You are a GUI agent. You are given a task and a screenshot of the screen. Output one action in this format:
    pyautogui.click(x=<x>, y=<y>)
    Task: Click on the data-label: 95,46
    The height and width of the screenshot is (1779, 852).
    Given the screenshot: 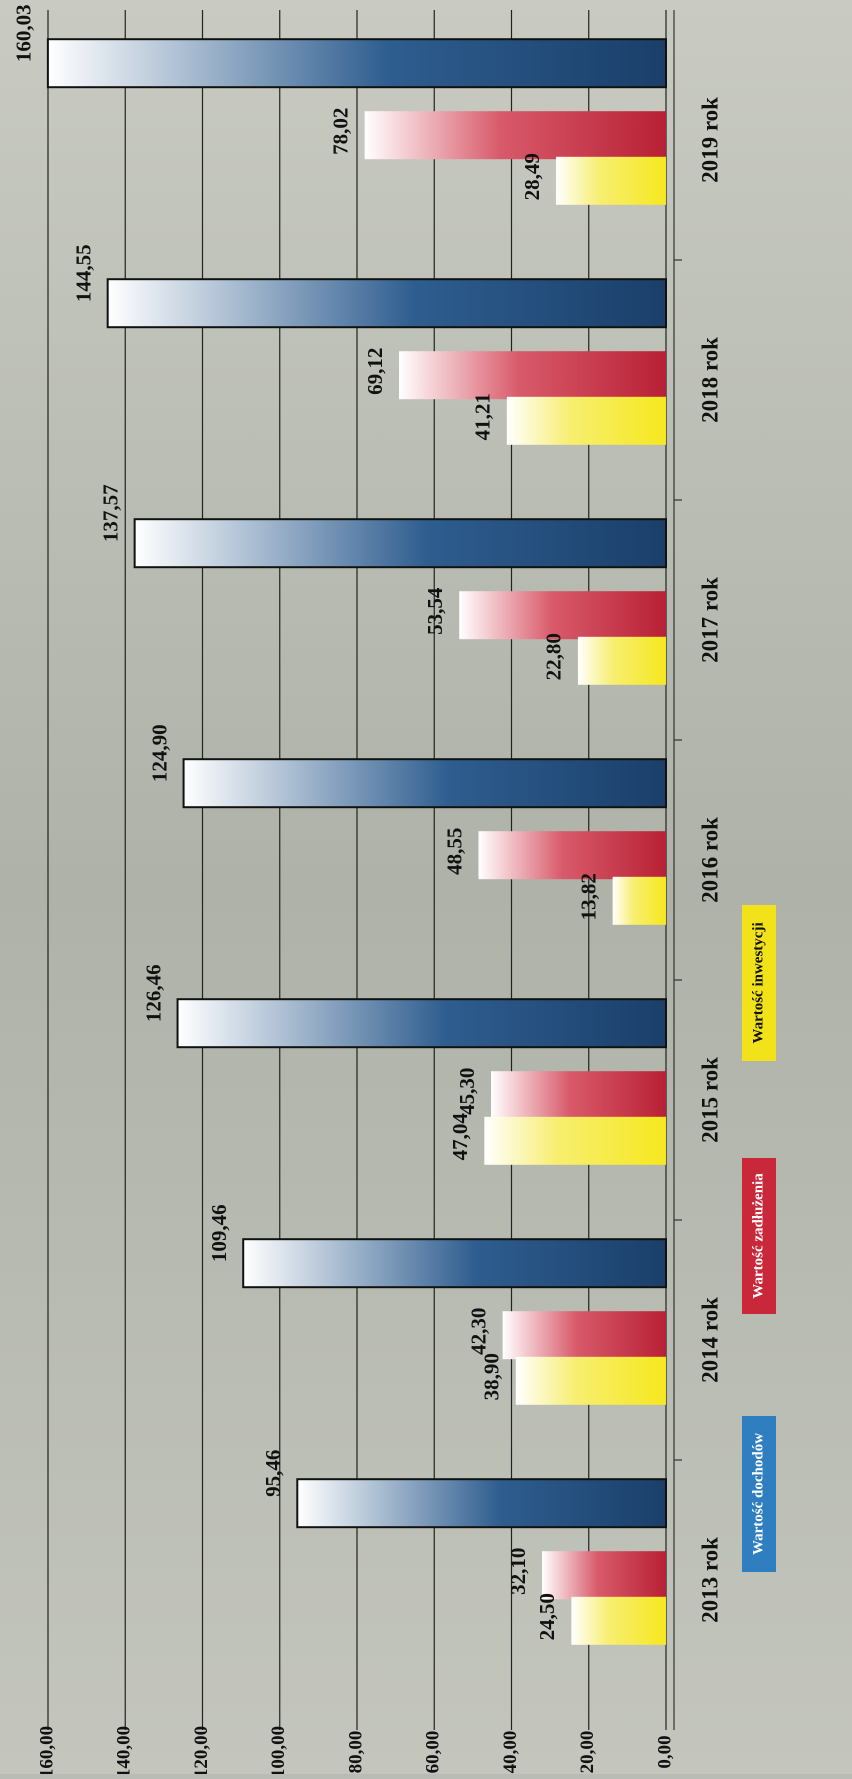 What is the action you would take?
    pyautogui.click(x=273, y=1473)
    